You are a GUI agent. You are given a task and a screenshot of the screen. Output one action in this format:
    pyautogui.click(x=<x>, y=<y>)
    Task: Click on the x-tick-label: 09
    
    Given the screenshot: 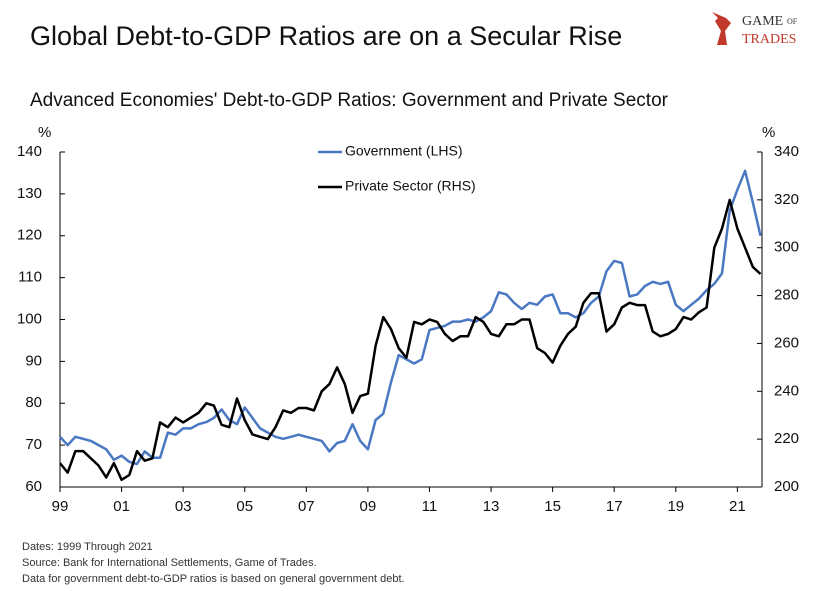 What is the action you would take?
    pyautogui.click(x=368, y=506)
    